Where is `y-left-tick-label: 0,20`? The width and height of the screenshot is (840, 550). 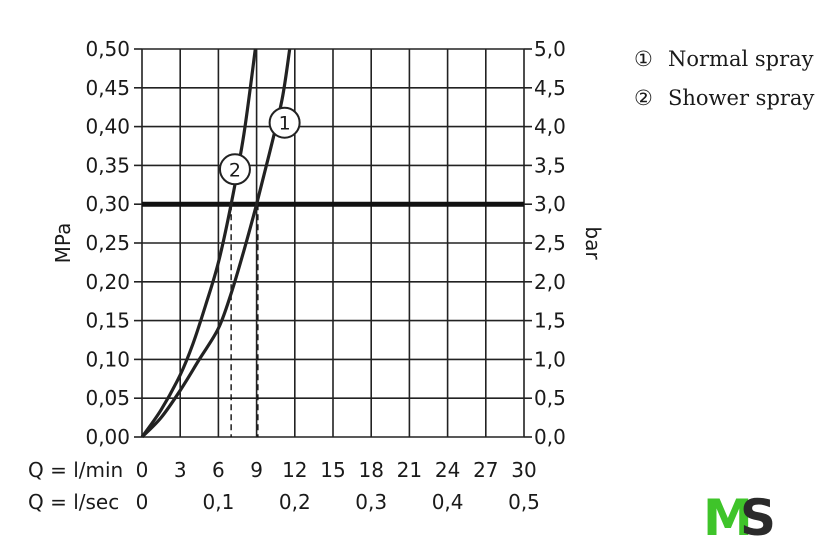 y-left-tick-label: 0,20 is located at coordinates (107, 282).